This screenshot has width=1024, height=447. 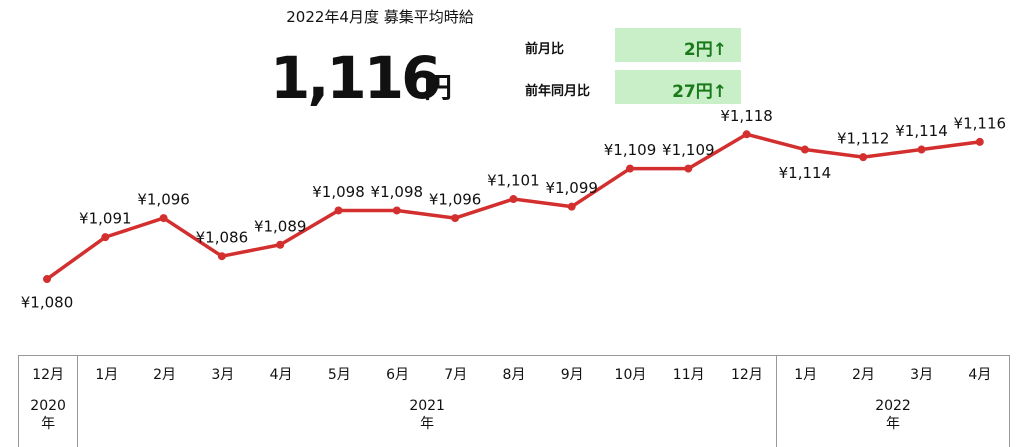 I want to click on year-cell-text: 2020年, so click(x=48, y=415).